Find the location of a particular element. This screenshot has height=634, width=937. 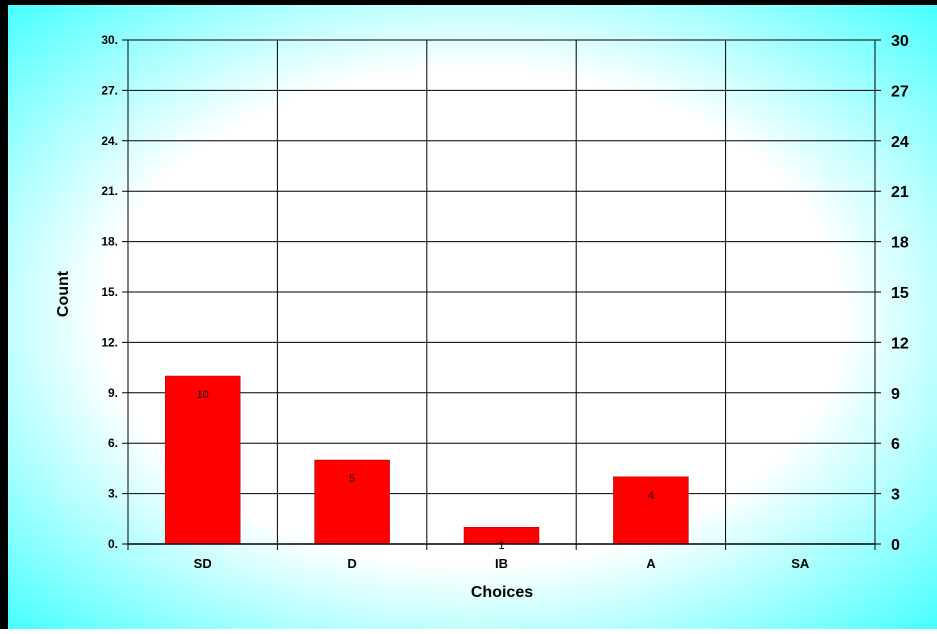

y-tick-label-left: 6. is located at coordinates (113, 443).